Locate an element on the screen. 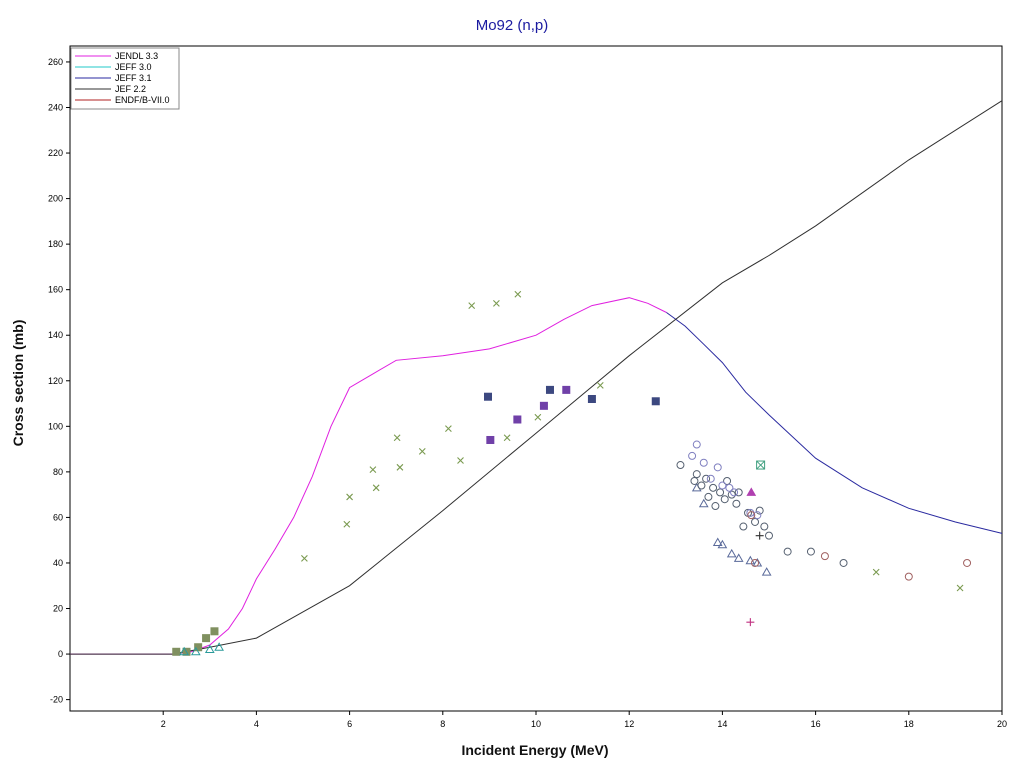 The height and width of the screenshot is (768, 1024). y-tick-label: 20 is located at coordinates (58, 609).